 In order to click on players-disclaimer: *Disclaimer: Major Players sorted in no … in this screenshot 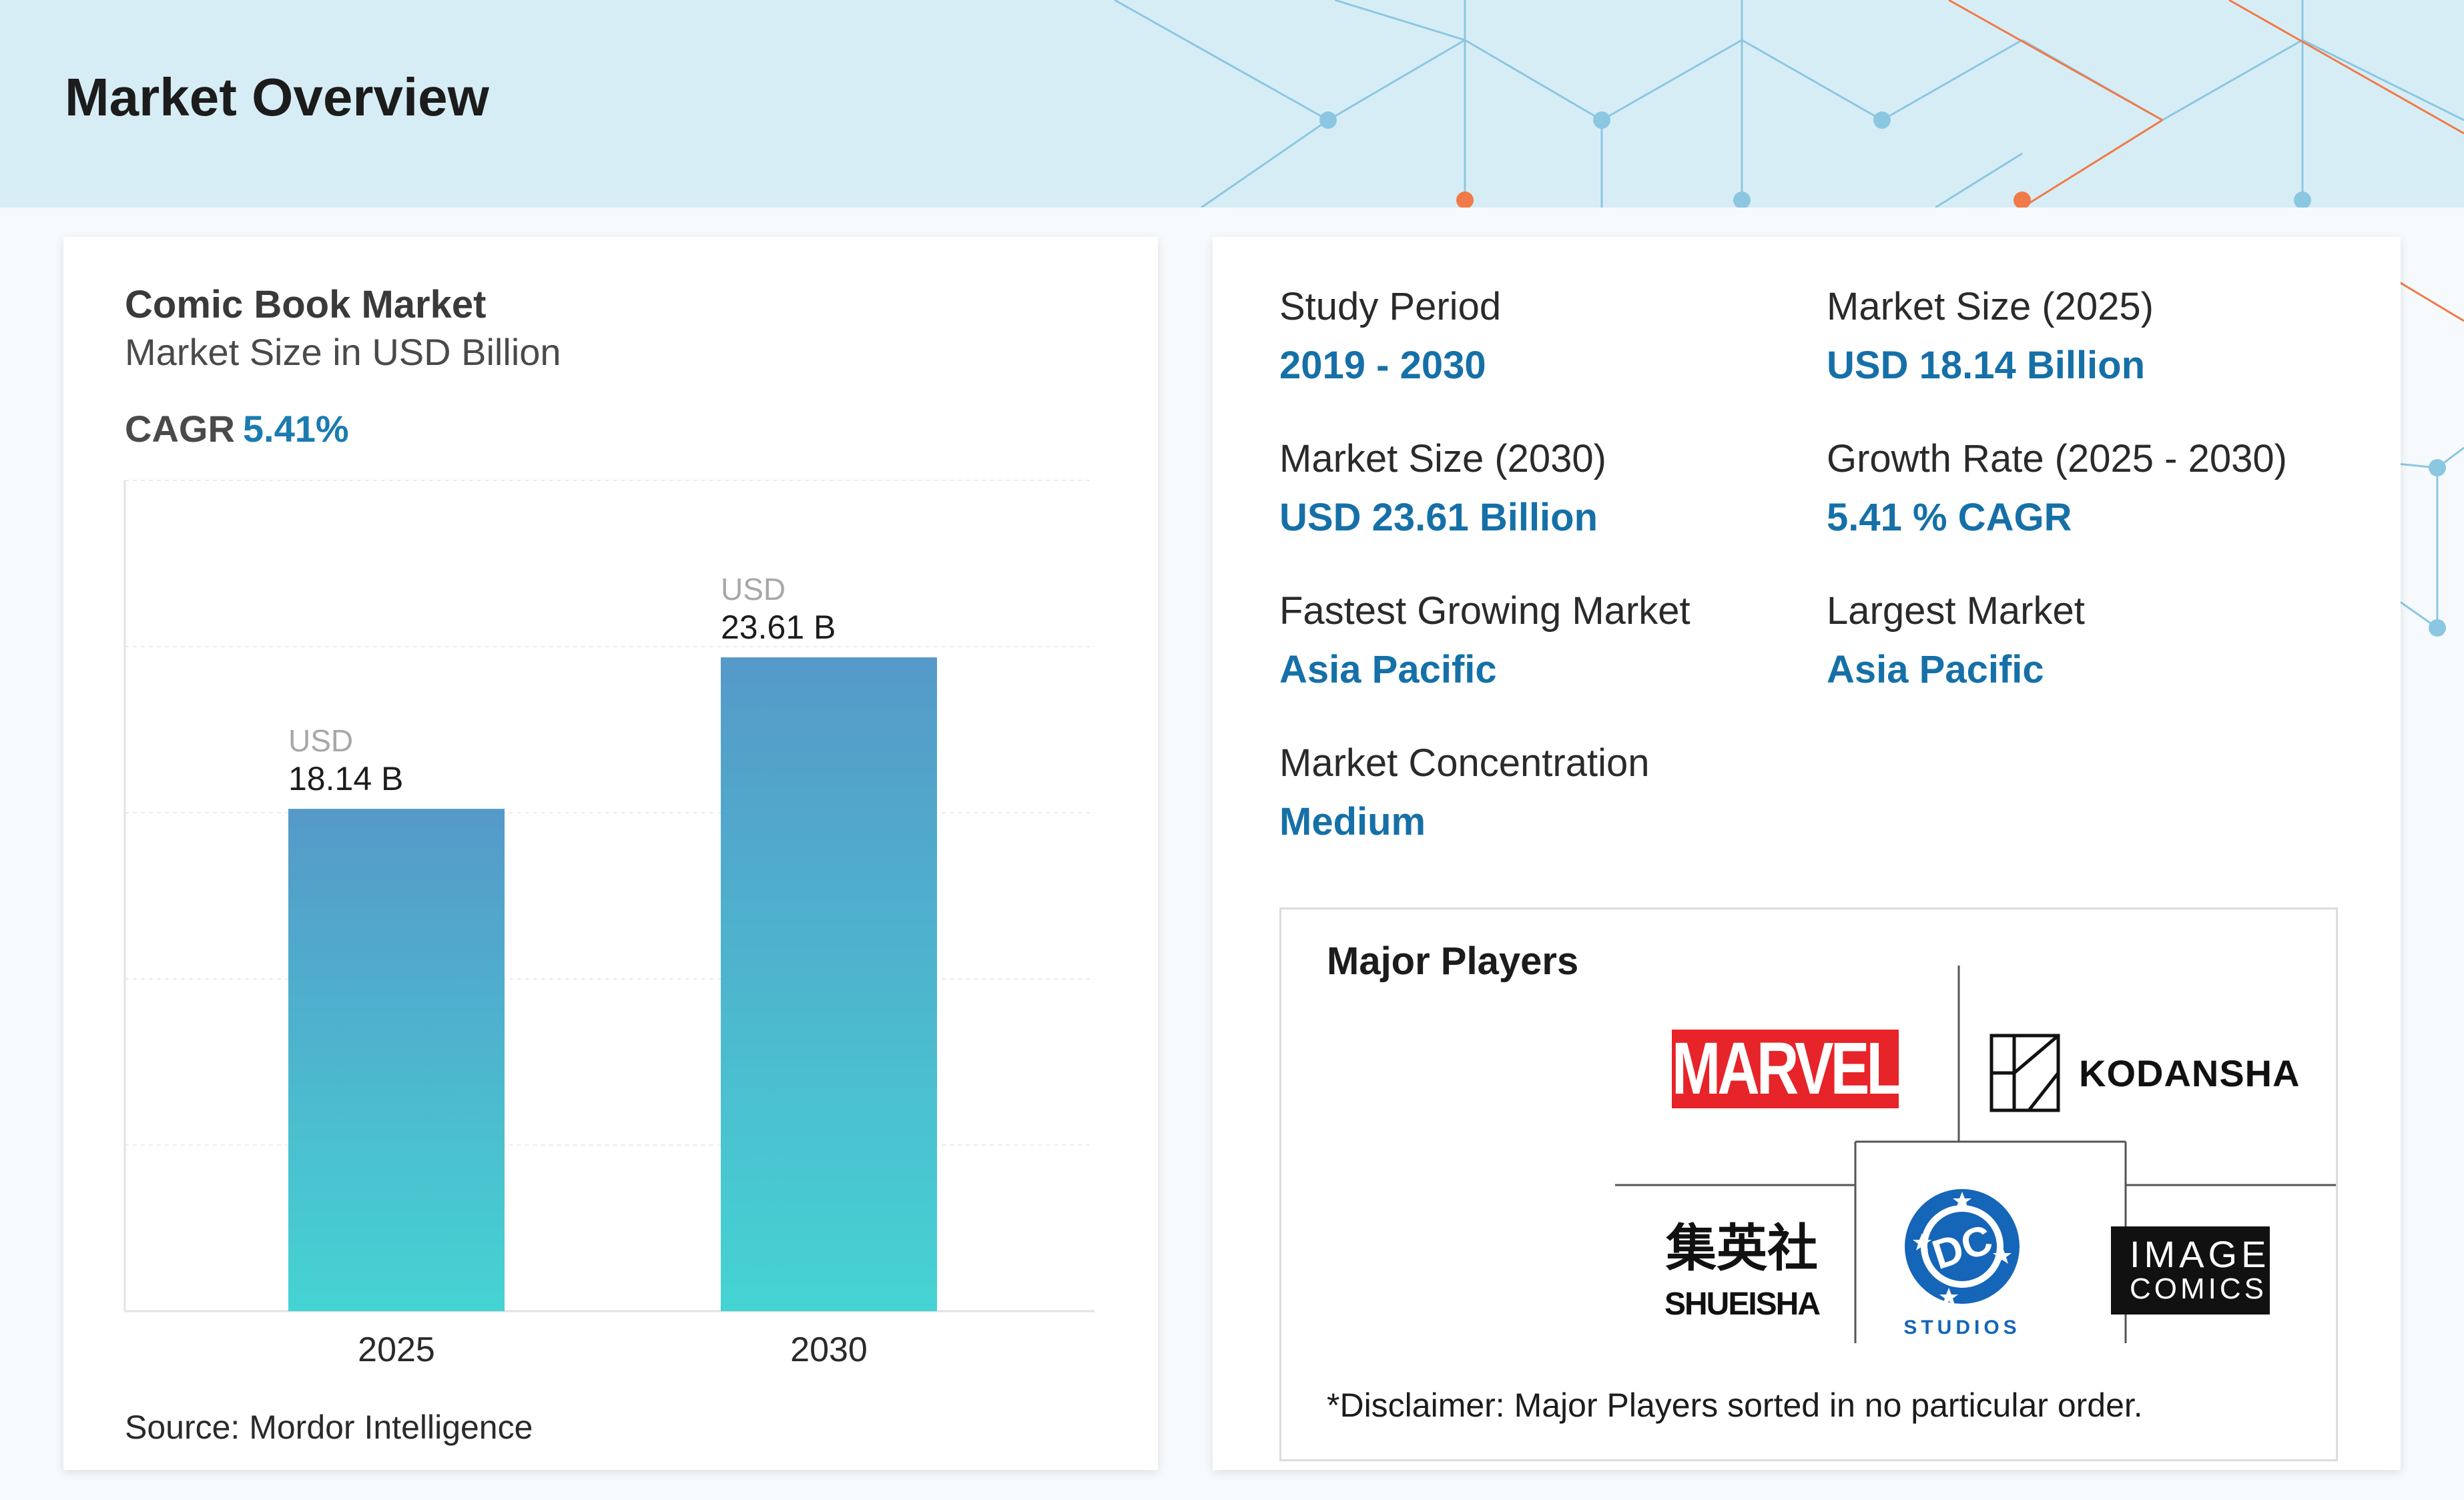, I will do `click(1735, 1405)`.